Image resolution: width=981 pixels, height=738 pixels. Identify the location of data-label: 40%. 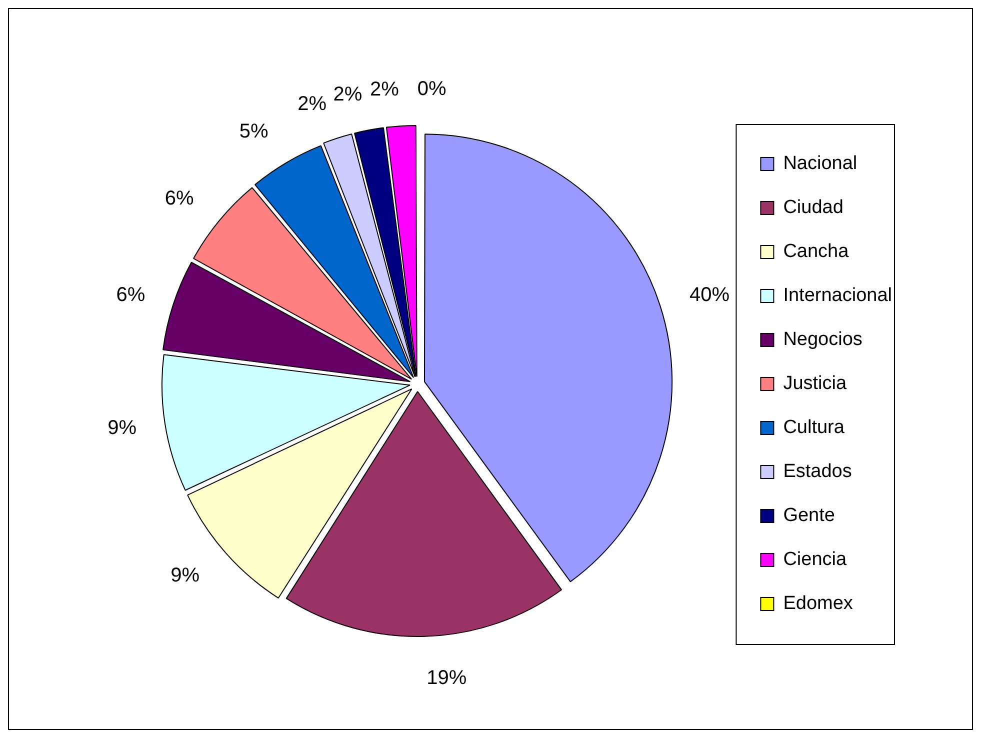
(710, 295).